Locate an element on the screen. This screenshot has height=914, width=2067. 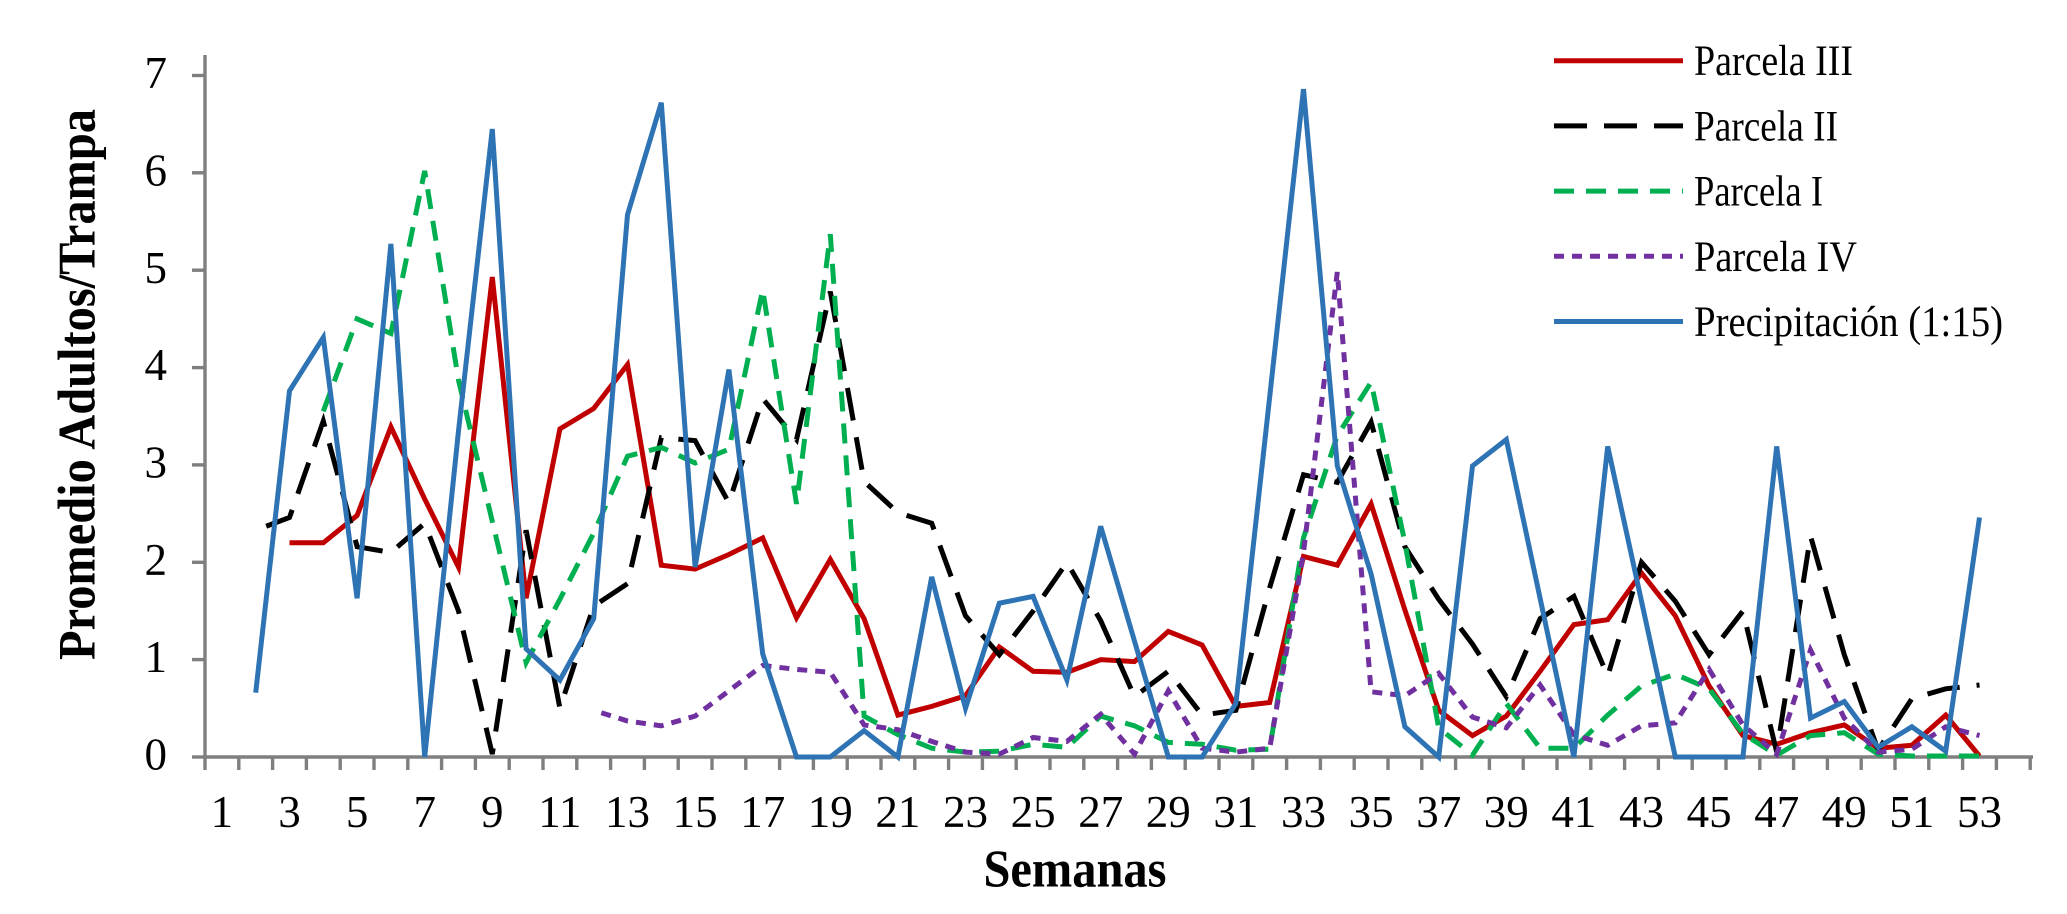
svg-text: 25 is located at coordinates (1033, 812).